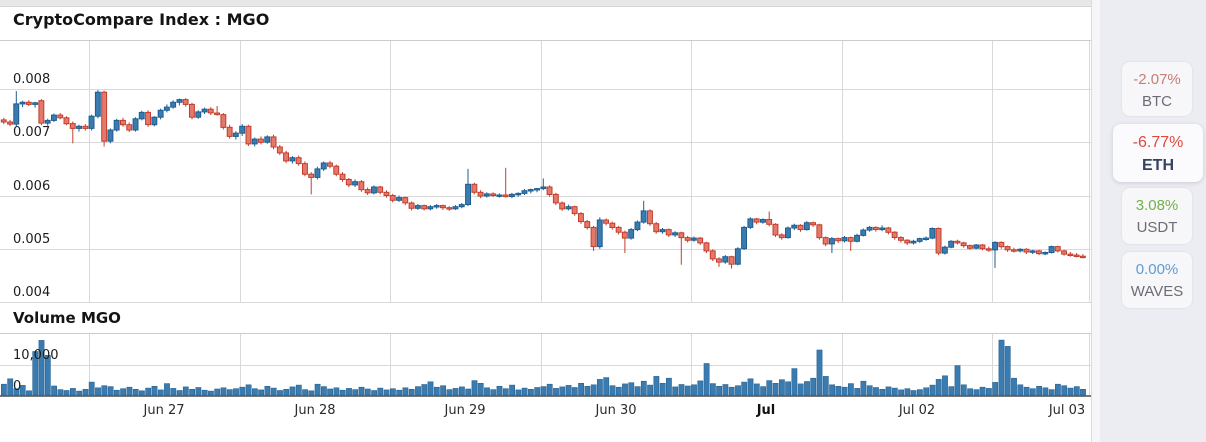 The height and width of the screenshot is (442, 1206). What do you see at coordinates (315, 410) in the screenshot?
I see `date-axis-tick: Jun 28` at bounding box center [315, 410].